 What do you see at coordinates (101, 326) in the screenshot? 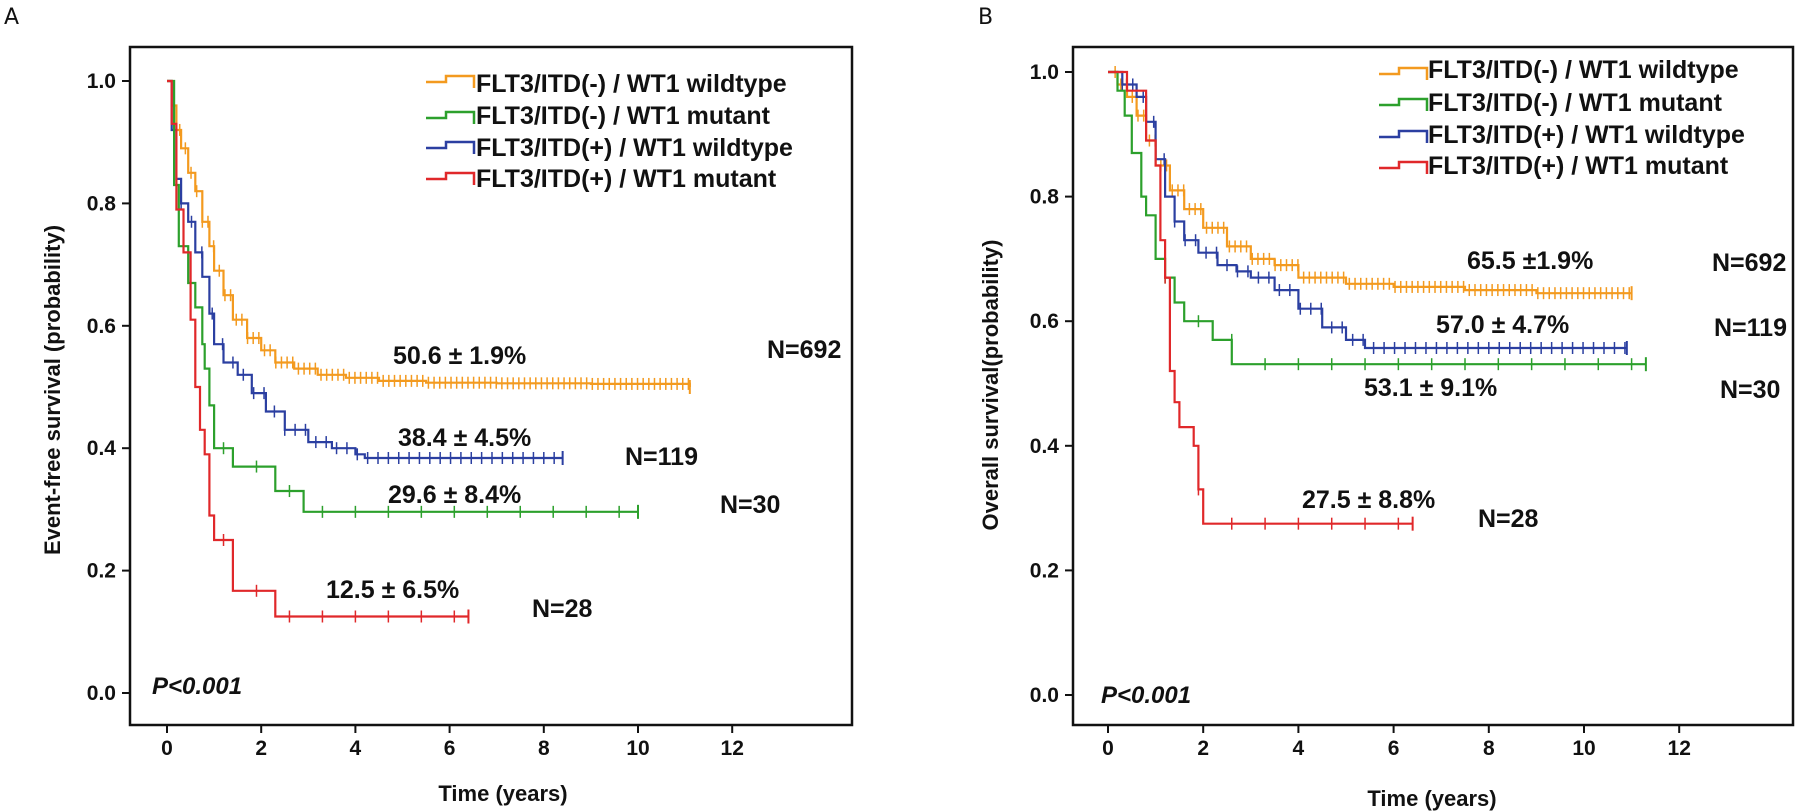
I see `panel-a-y-tick-label-3: 0.6` at bounding box center [101, 326].